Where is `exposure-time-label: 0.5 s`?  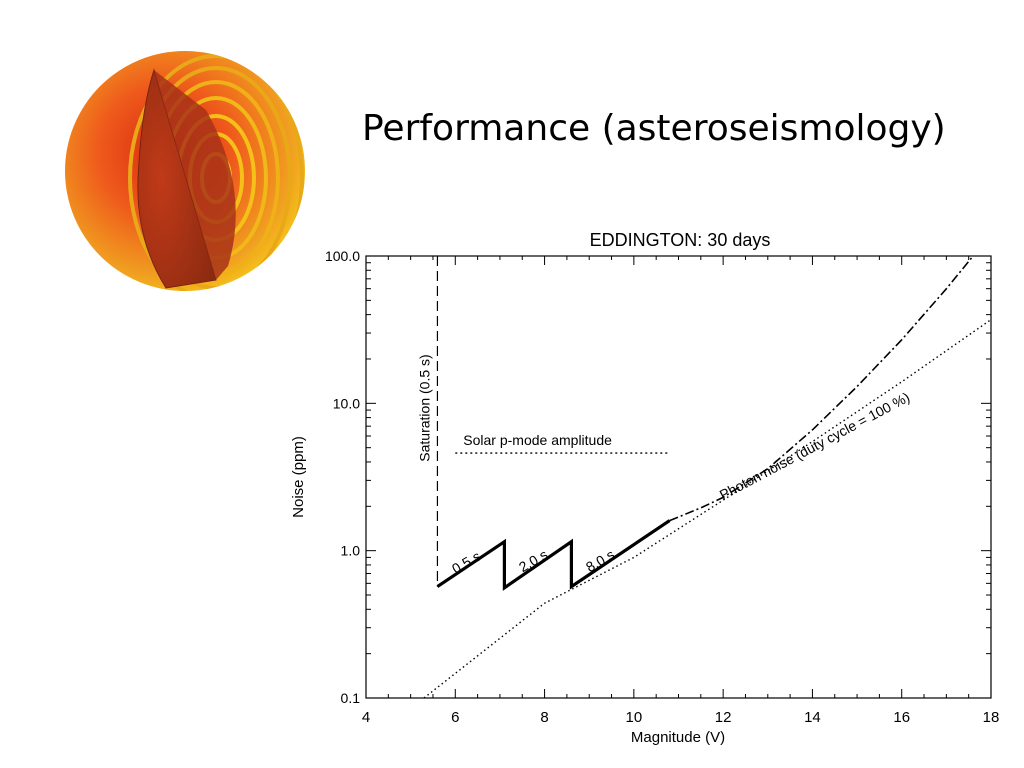 exposure-time-label: 0.5 s is located at coordinates (466, 562).